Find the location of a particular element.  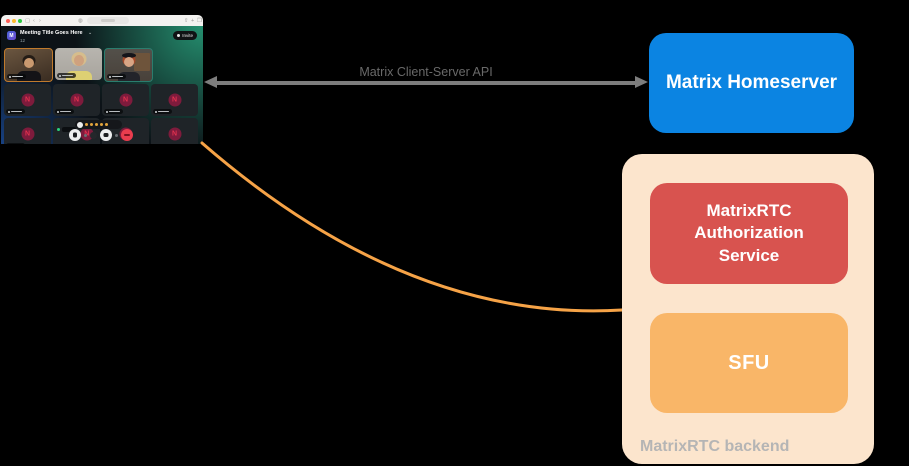

sfu-label: SFU is located at coordinates (749, 362).